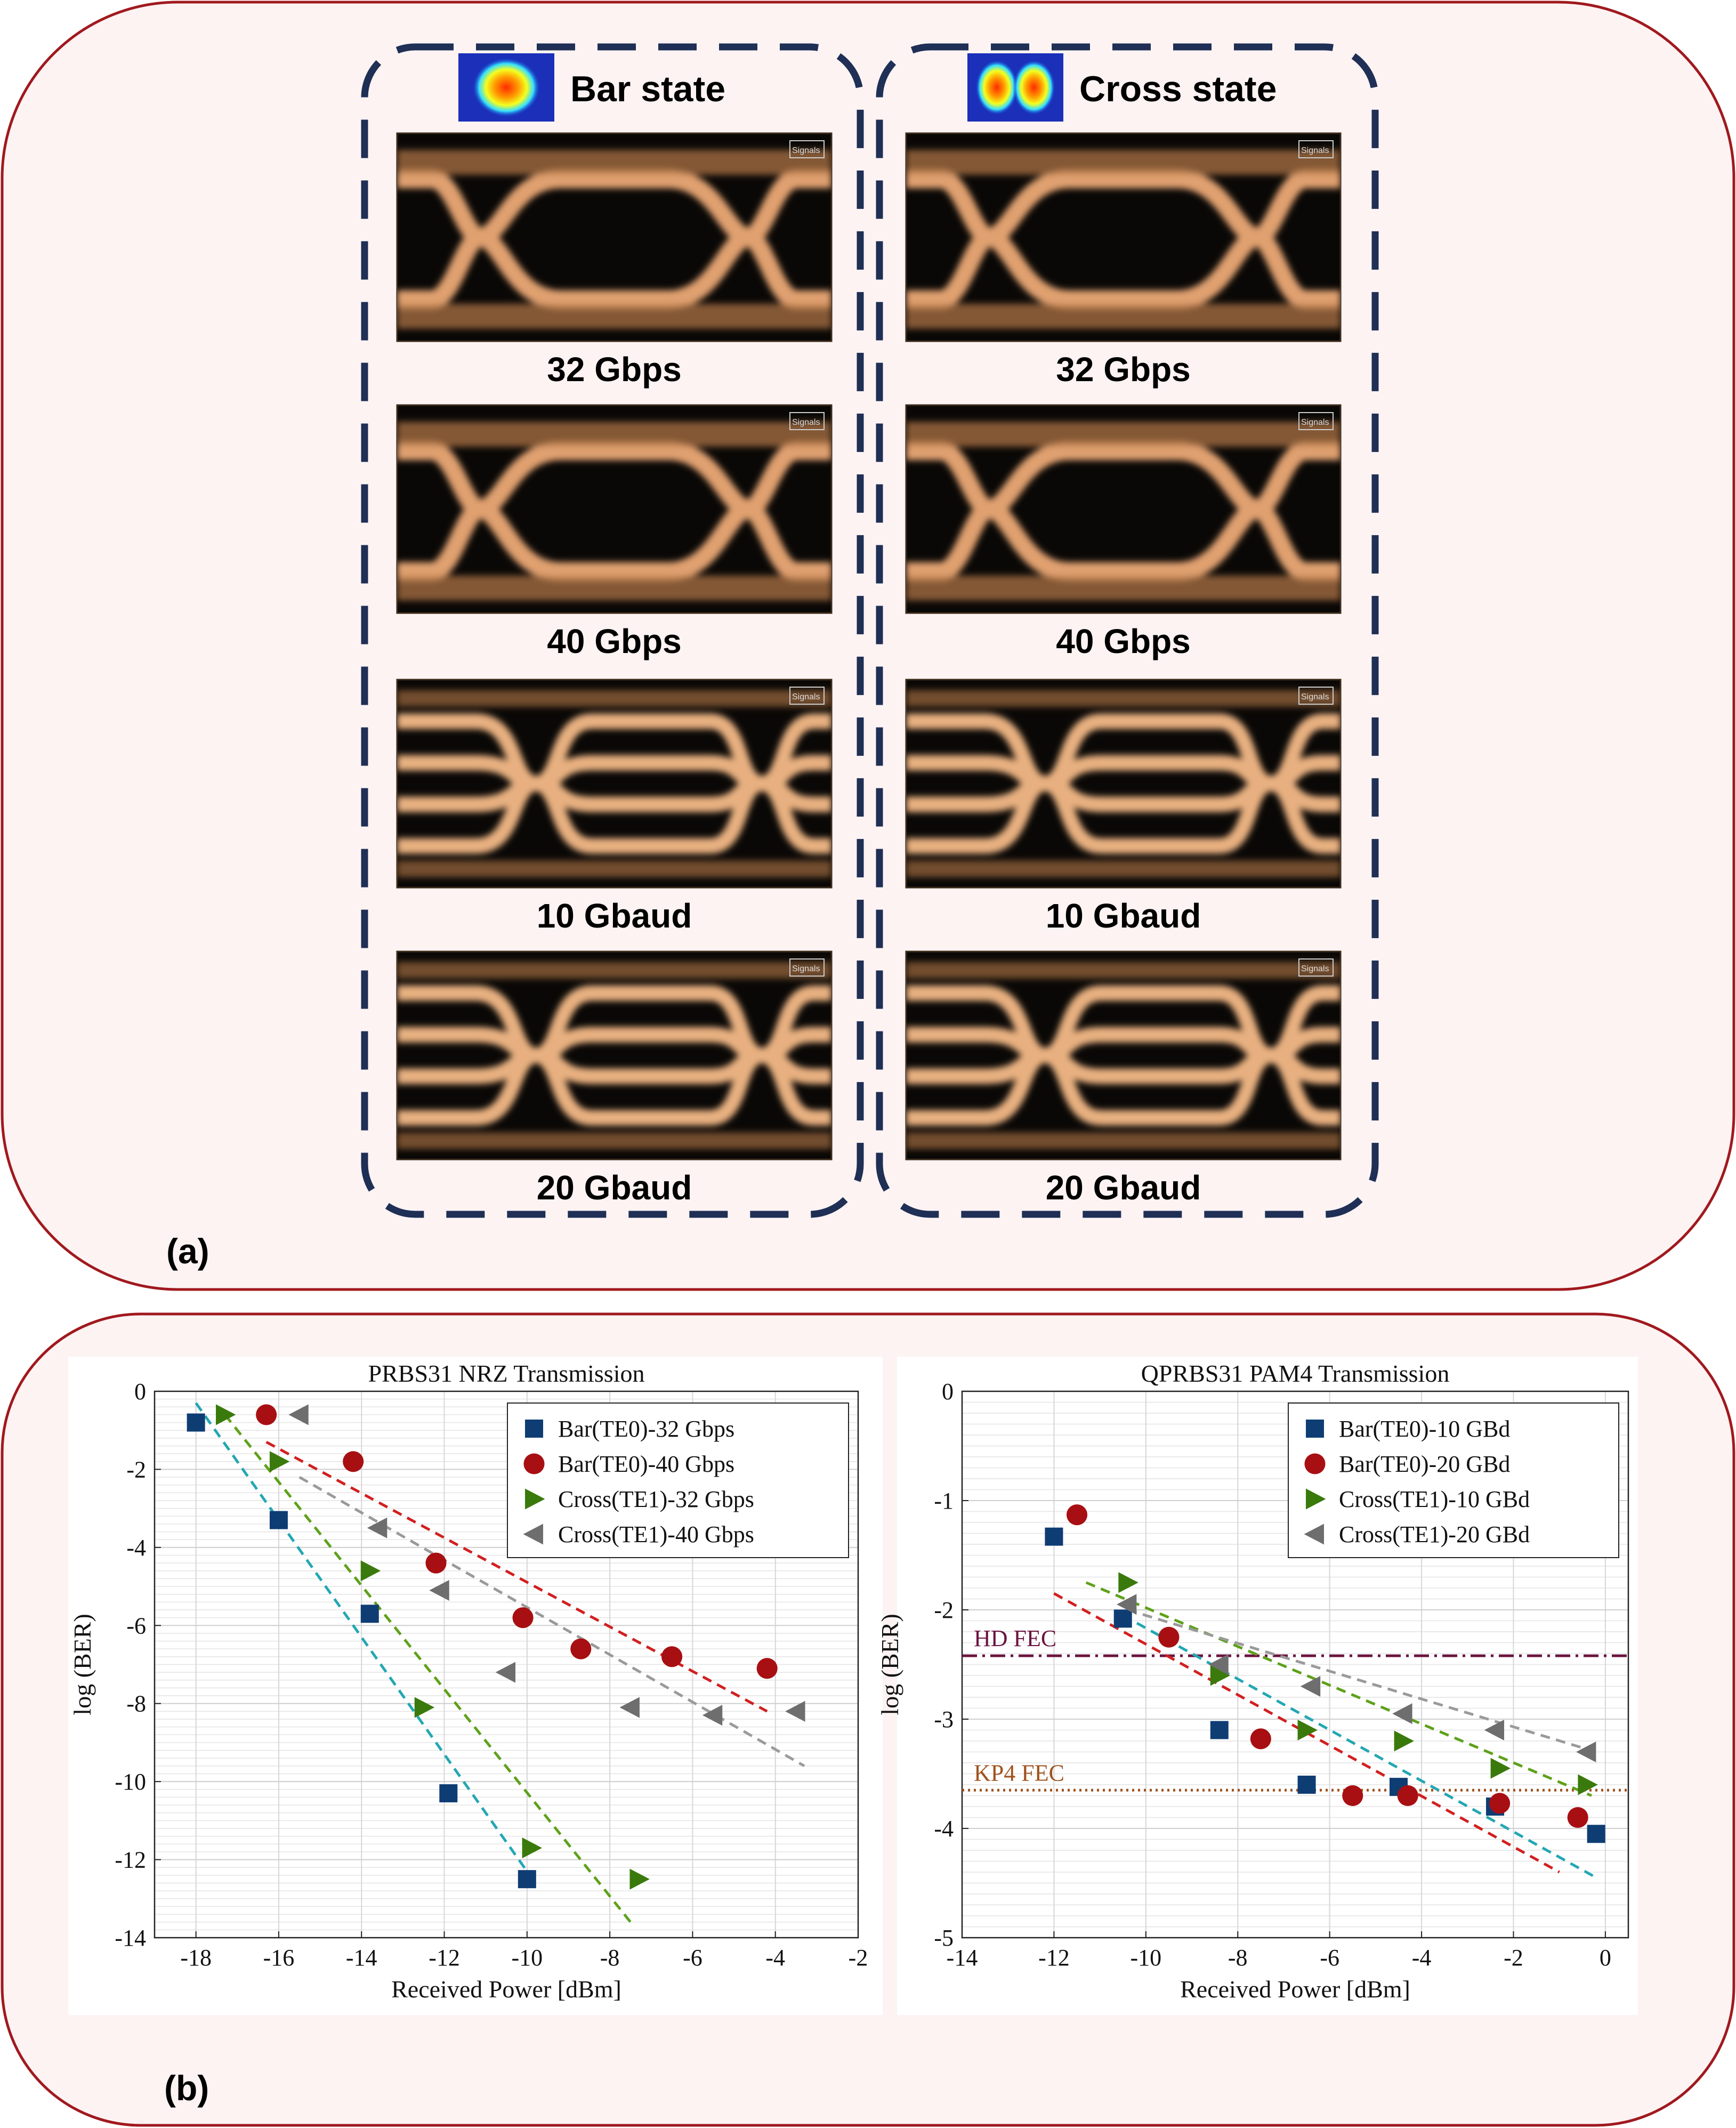  What do you see at coordinates (1238, 1958) in the screenshot?
I see `x-tick-label: -8` at bounding box center [1238, 1958].